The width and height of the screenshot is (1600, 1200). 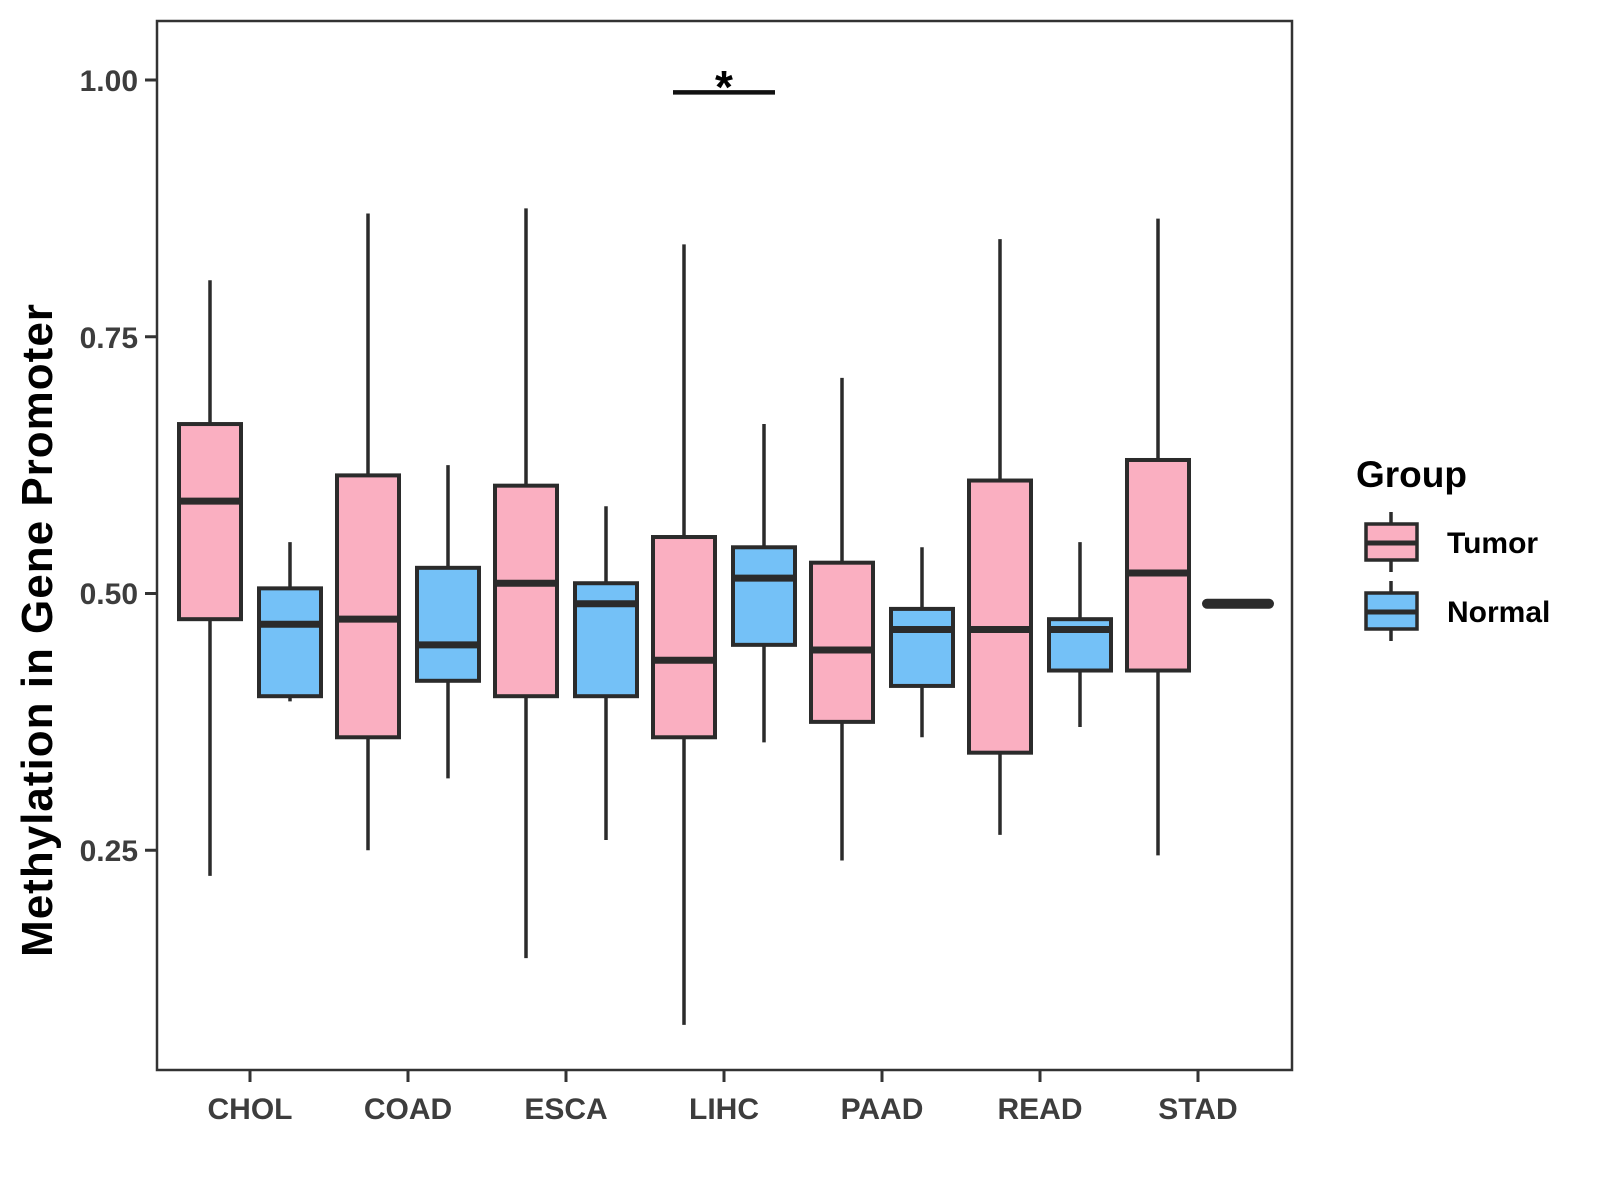 What do you see at coordinates (368, 606) in the screenshot?
I see `box-tumor-coad` at bounding box center [368, 606].